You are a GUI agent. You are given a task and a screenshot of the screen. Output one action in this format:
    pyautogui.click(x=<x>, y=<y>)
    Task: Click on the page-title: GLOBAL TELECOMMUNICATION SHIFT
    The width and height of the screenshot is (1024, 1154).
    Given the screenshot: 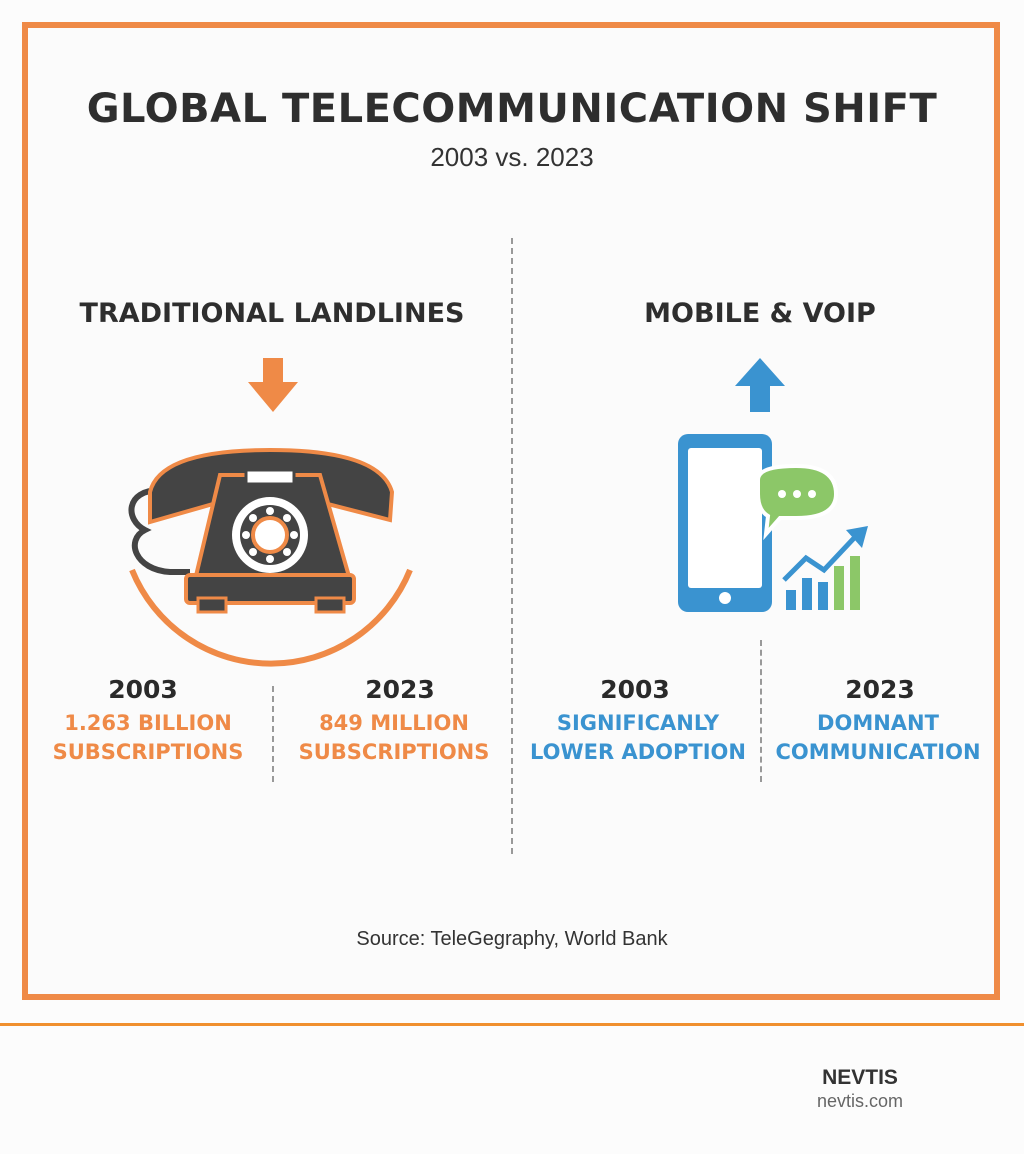 What is the action you would take?
    pyautogui.click(x=512, y=109)
    